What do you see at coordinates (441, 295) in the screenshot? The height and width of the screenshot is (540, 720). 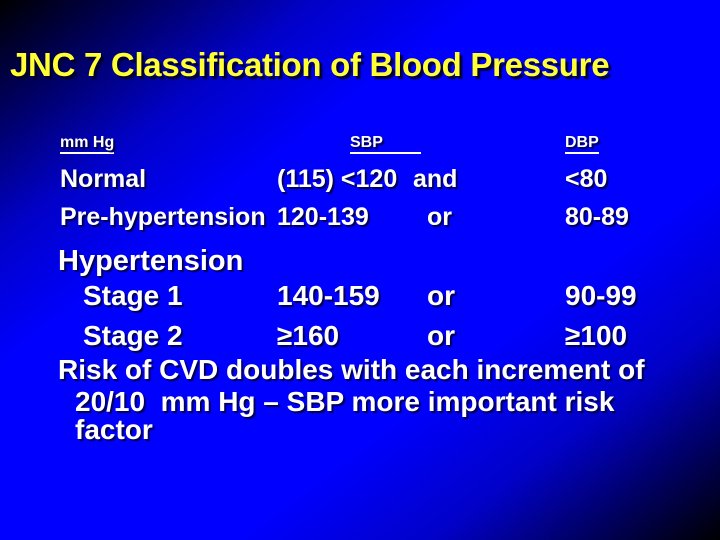 I see `row-stage1-conjunction: or` at bounding box center [441, 295].